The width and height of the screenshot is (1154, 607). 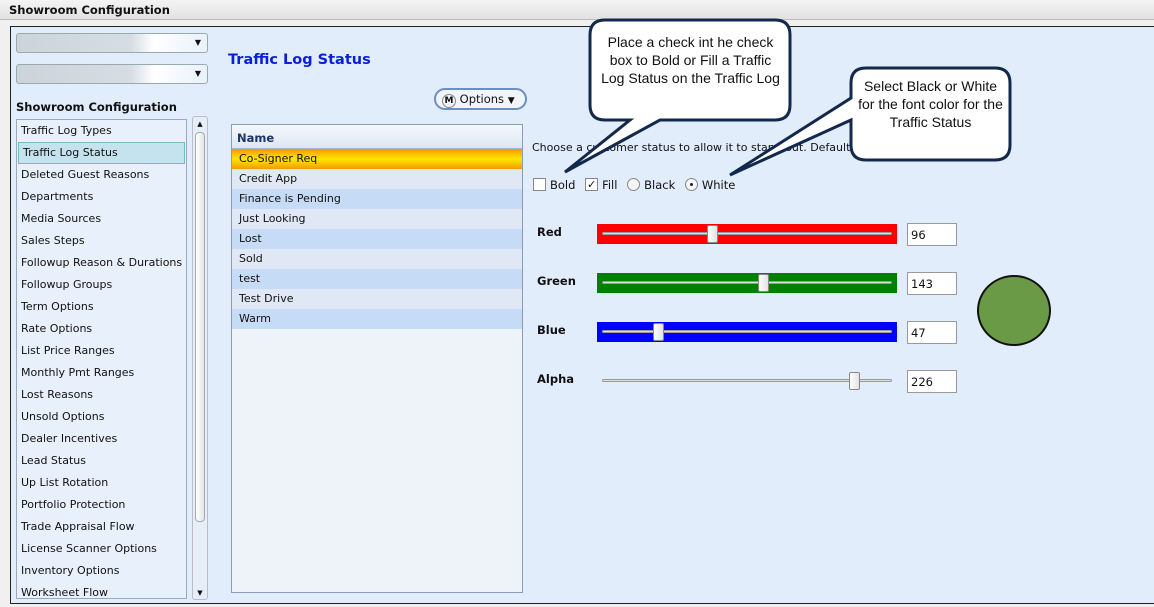 What do you see at coordinates (78, 372) in the screenshot?
I see `sidebar-item: Monthly Pmt Ranges` at bounding box center [78, 372].